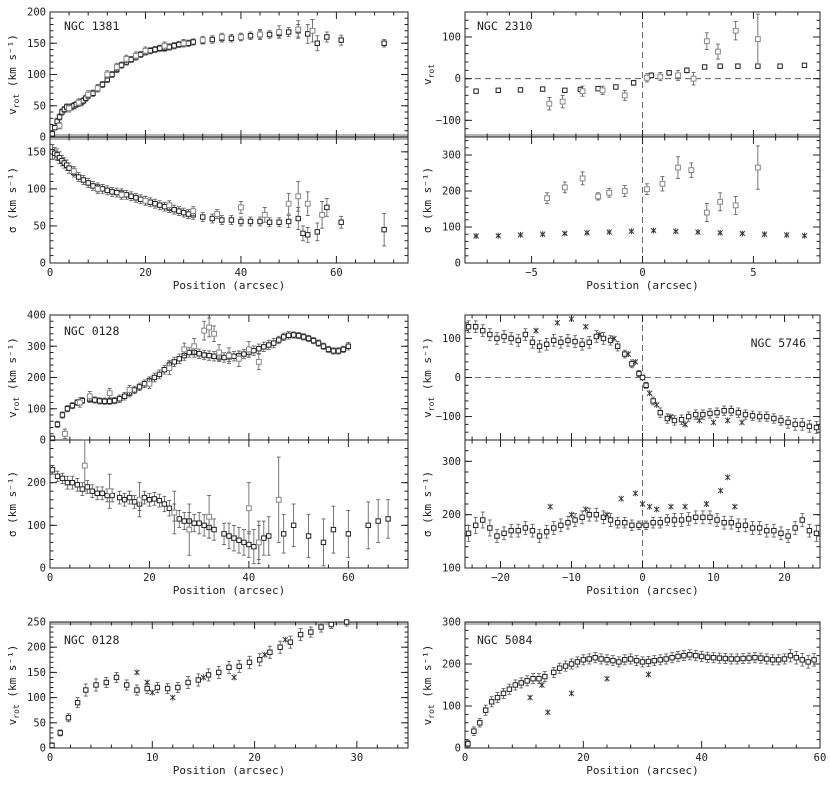 The image size is (830, 785). What do you see at coordinates (642, 685) in the screenshot?
I see `panel-frame` at bounding box center [642, 685].